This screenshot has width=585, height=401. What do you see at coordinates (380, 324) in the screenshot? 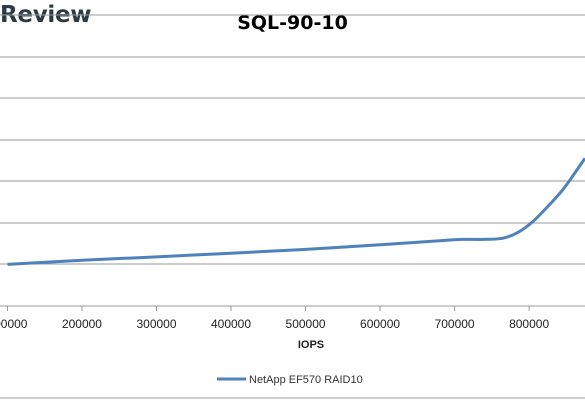
I see `x-tick-label: 600000` at bounding box center [380, 324].